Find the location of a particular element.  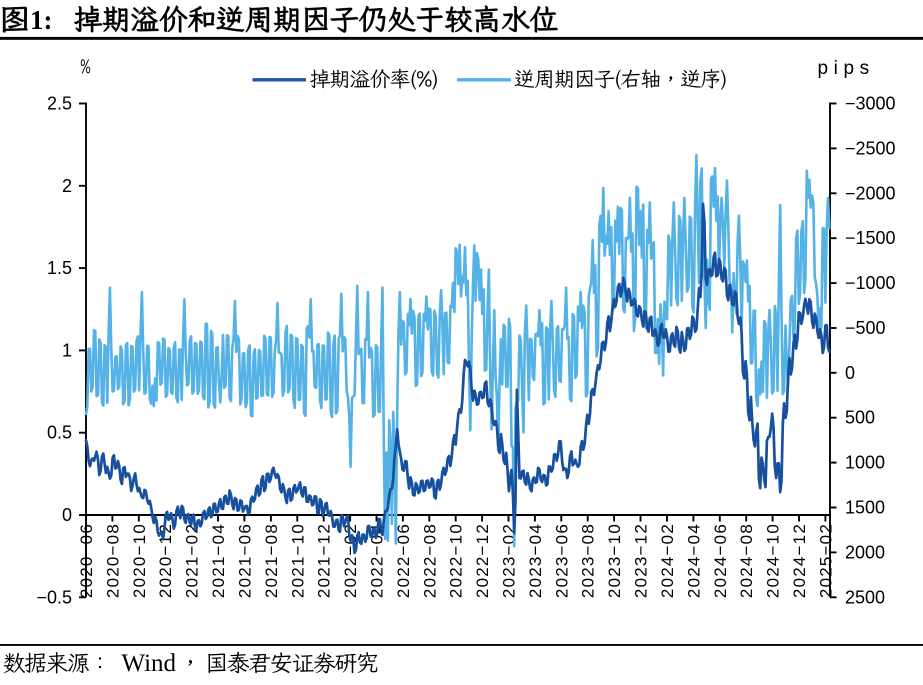

svg-text: 2023−06 is located at coordinates (561, 560).